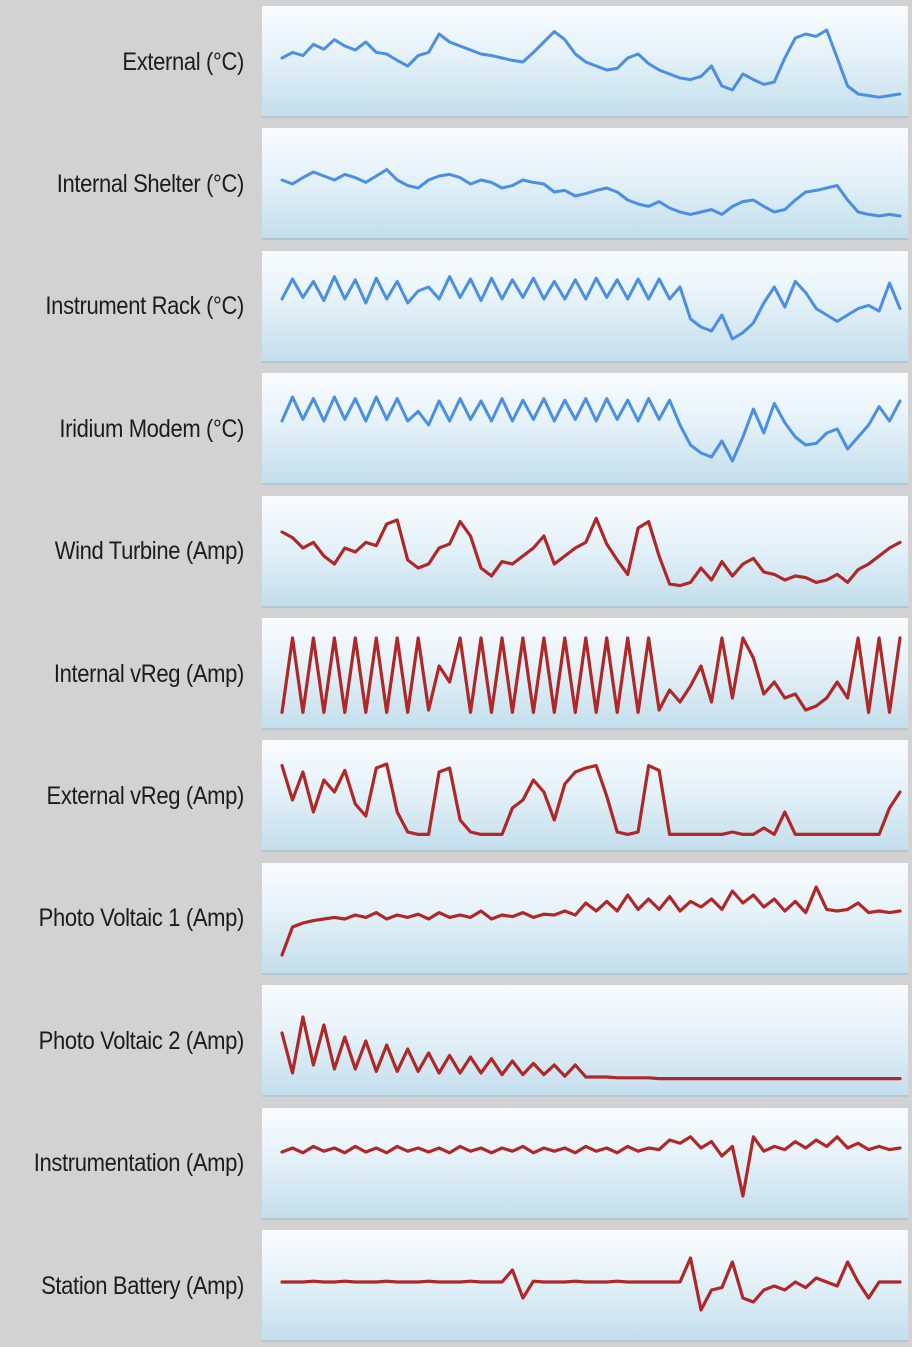 Image resolution: width=912 pixels, height=1347 pixels. Describe the element at coordinates (141, 918) in the screenshot. I see `series-label: Photo Voltaic 1 (Amp)` at that location.